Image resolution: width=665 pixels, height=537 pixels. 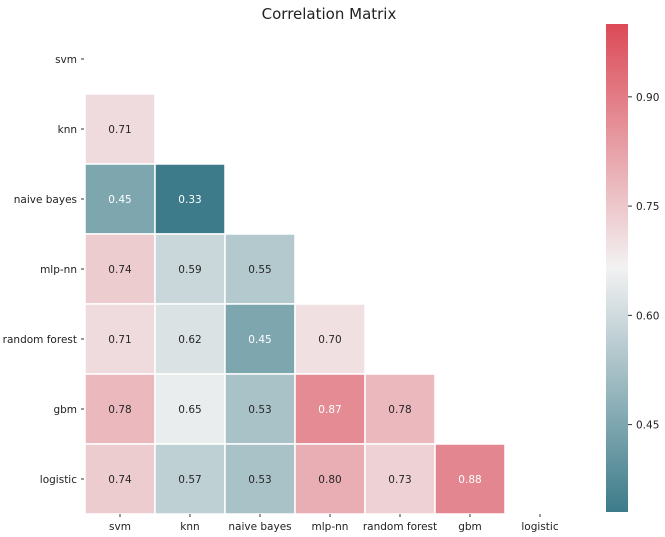 What do you see at coordinates (45, 200) in the screenshot?
I see `y-tick-label: naive bayes` at bounding box center [45, 200].